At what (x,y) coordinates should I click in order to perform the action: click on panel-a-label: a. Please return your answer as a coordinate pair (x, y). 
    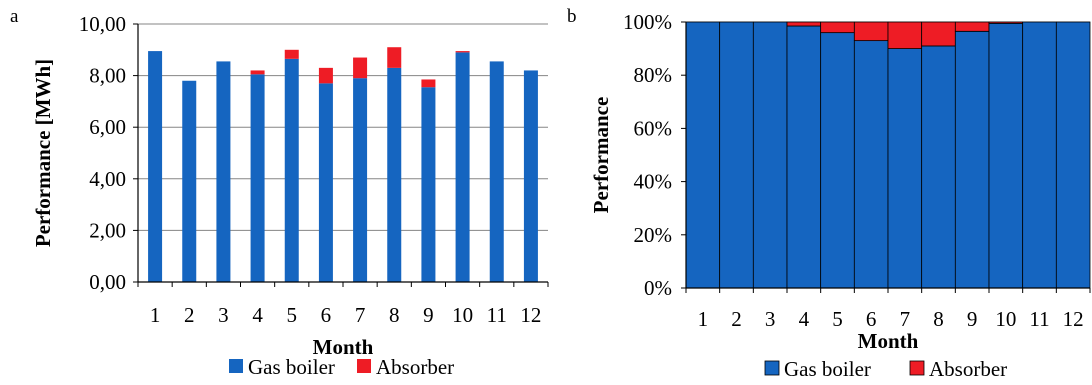
    Looking at the image, I should click on (14, 16).